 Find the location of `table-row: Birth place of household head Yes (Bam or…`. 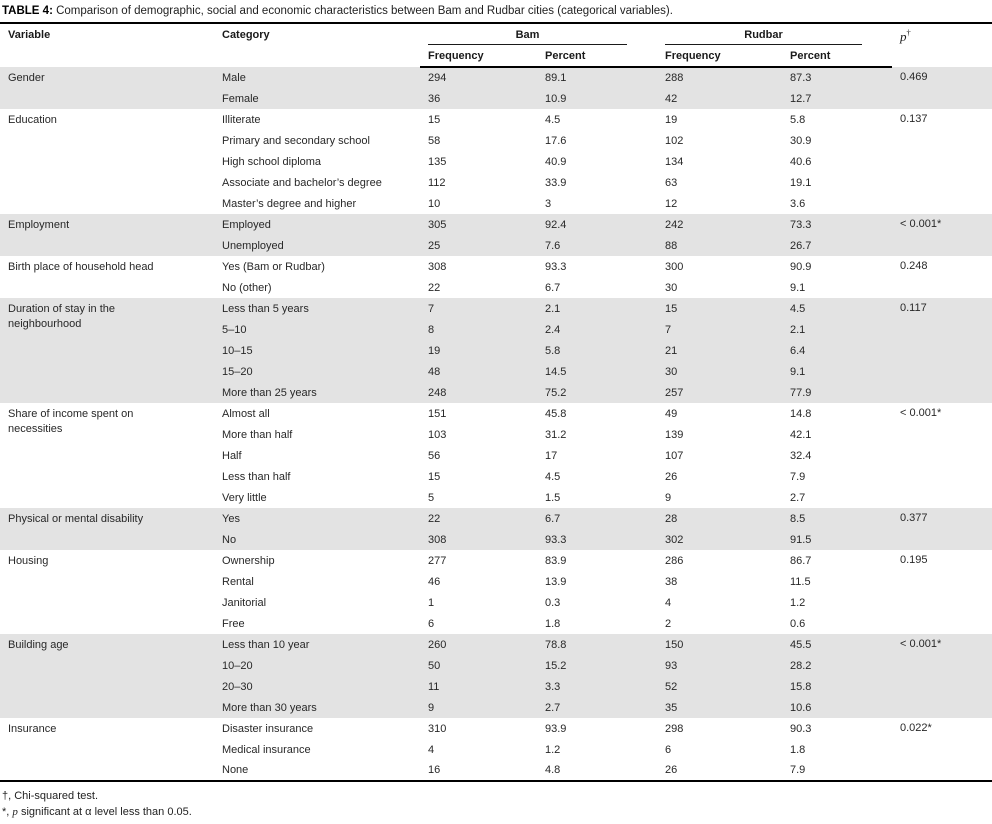

table-row: Birth place of household head Yes (Bam or… is located at coordinates (496, 266).